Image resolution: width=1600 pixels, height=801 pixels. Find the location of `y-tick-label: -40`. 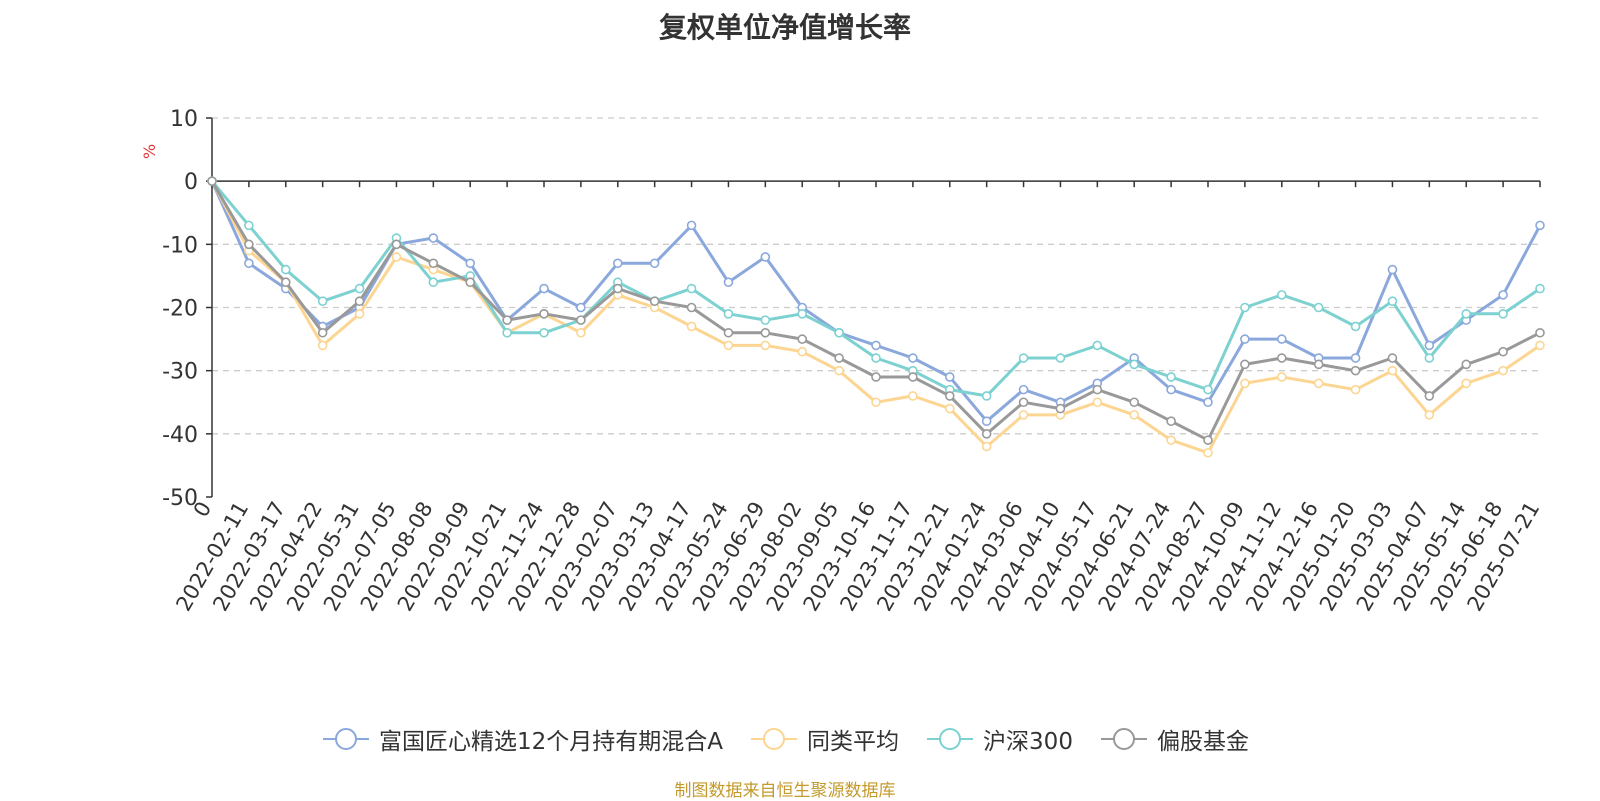

y-tick-label: -40 is located at coordinates (180, 435).